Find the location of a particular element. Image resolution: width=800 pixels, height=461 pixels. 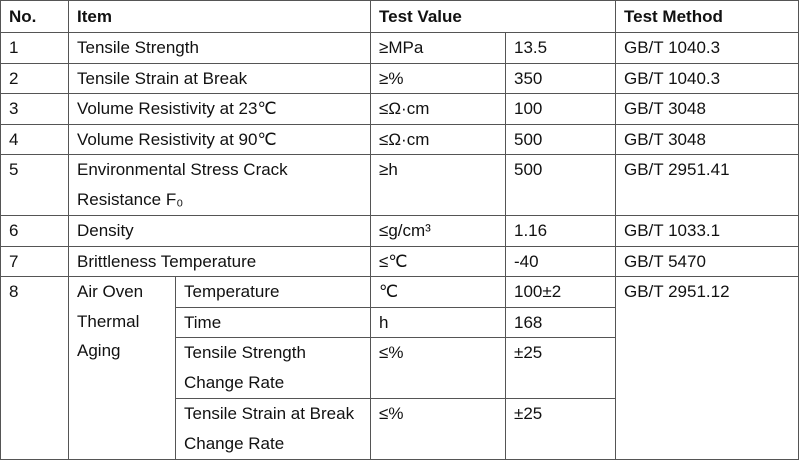

table-row: Tensile Strain at Break Change Rate ≤% ±25 is located at coordinates (400, 429).